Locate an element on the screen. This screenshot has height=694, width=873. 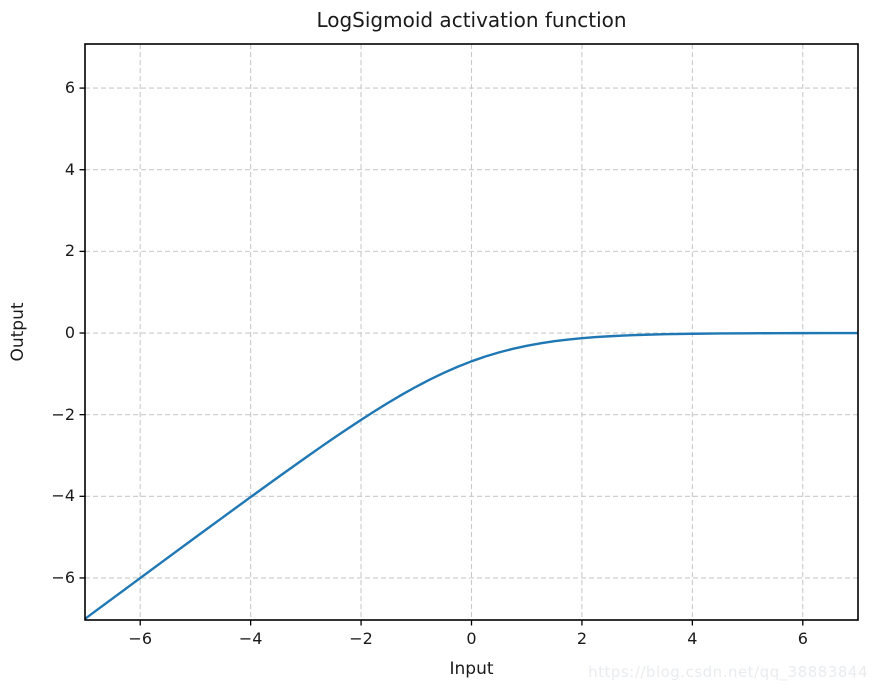
y-tick-label: 2 is located at coordinates (69, 251).